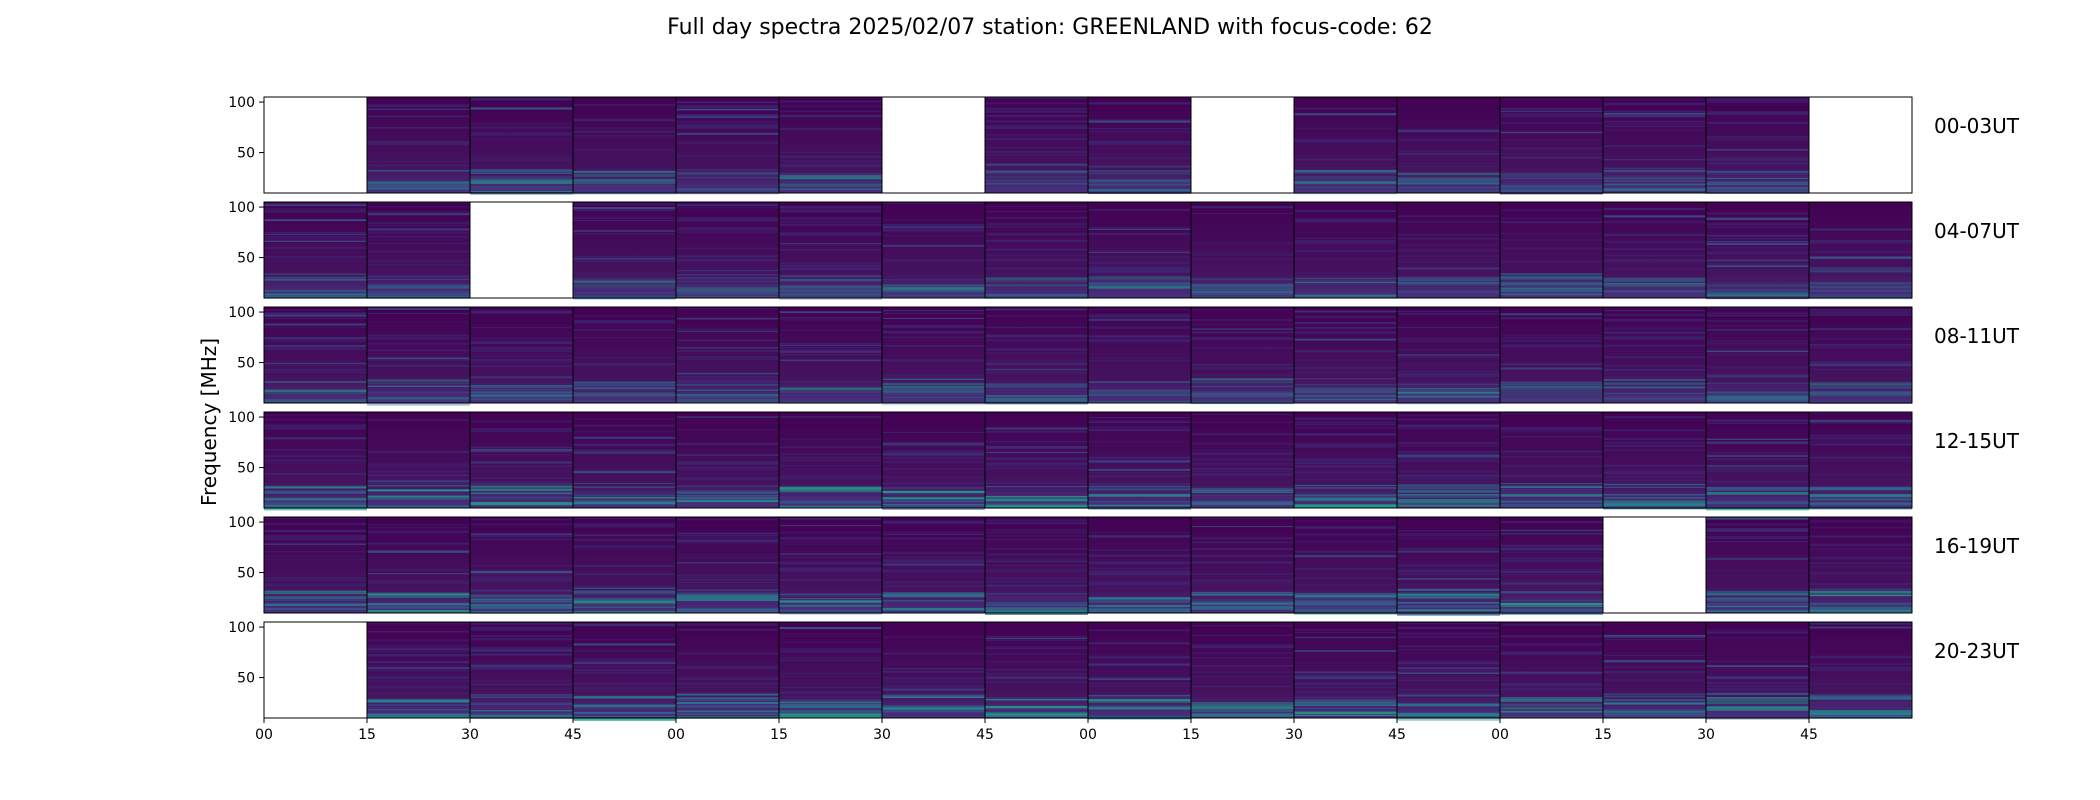  Describe the element at coordinates (1977, 336) in the screenshot. I see `row-time-label: 08-11UT` at that location.